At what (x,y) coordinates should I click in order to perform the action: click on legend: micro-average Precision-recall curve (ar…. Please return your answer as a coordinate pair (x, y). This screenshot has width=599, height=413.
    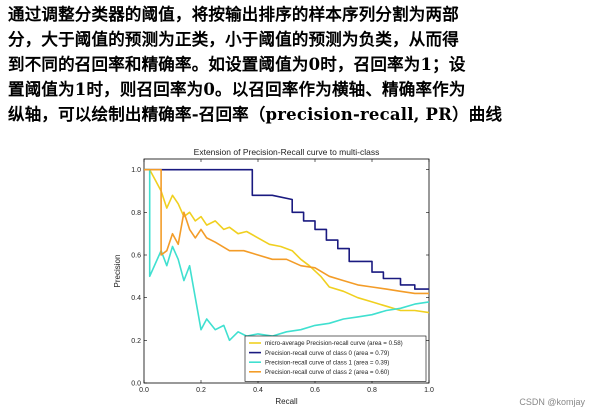
    Looking at the image, I should click on (335, 358).